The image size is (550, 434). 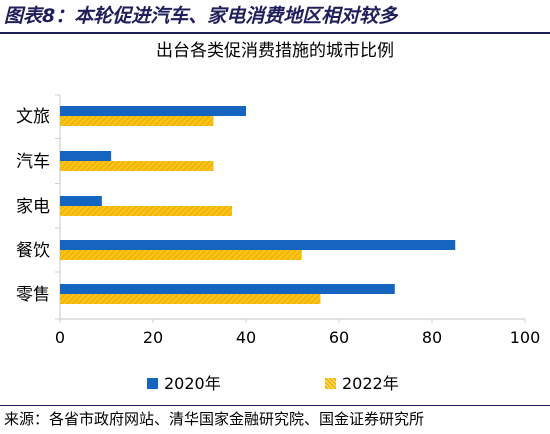 I want to click on figure-title: 图表8：本轮促进汽车、家电消费地区相对较多, so click(x=201, y=16).